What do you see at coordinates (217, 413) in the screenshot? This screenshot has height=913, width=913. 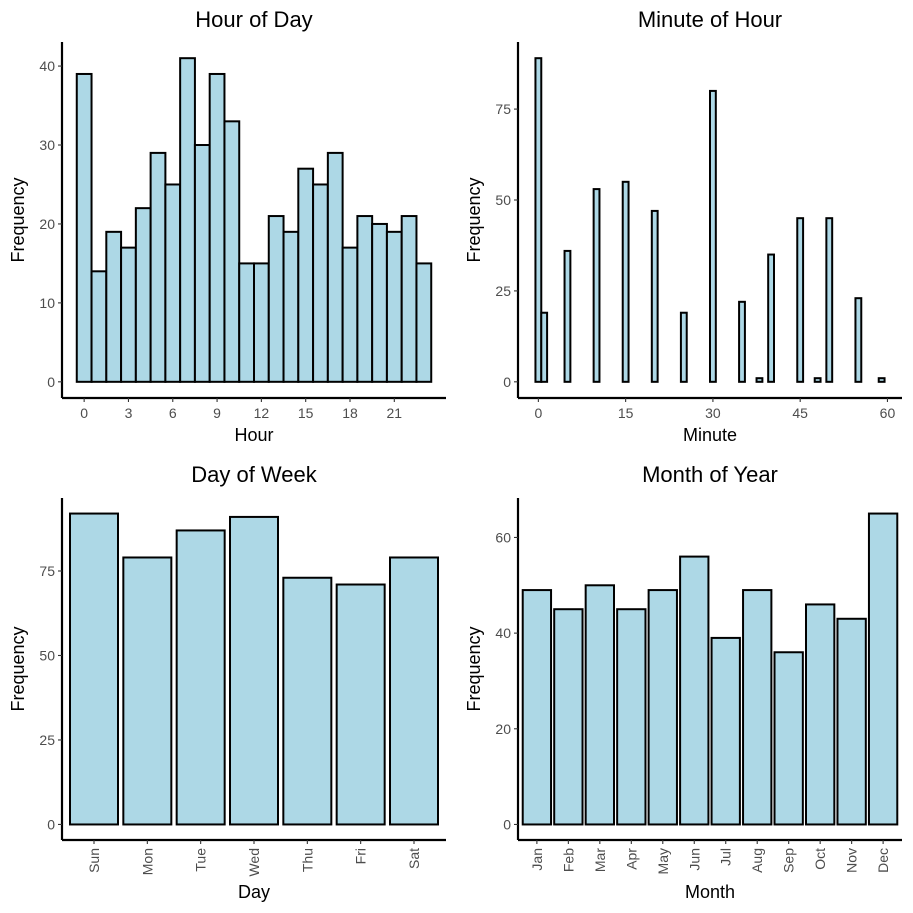 I see `x-tick-label: 9` at bounding box center [217, 413].